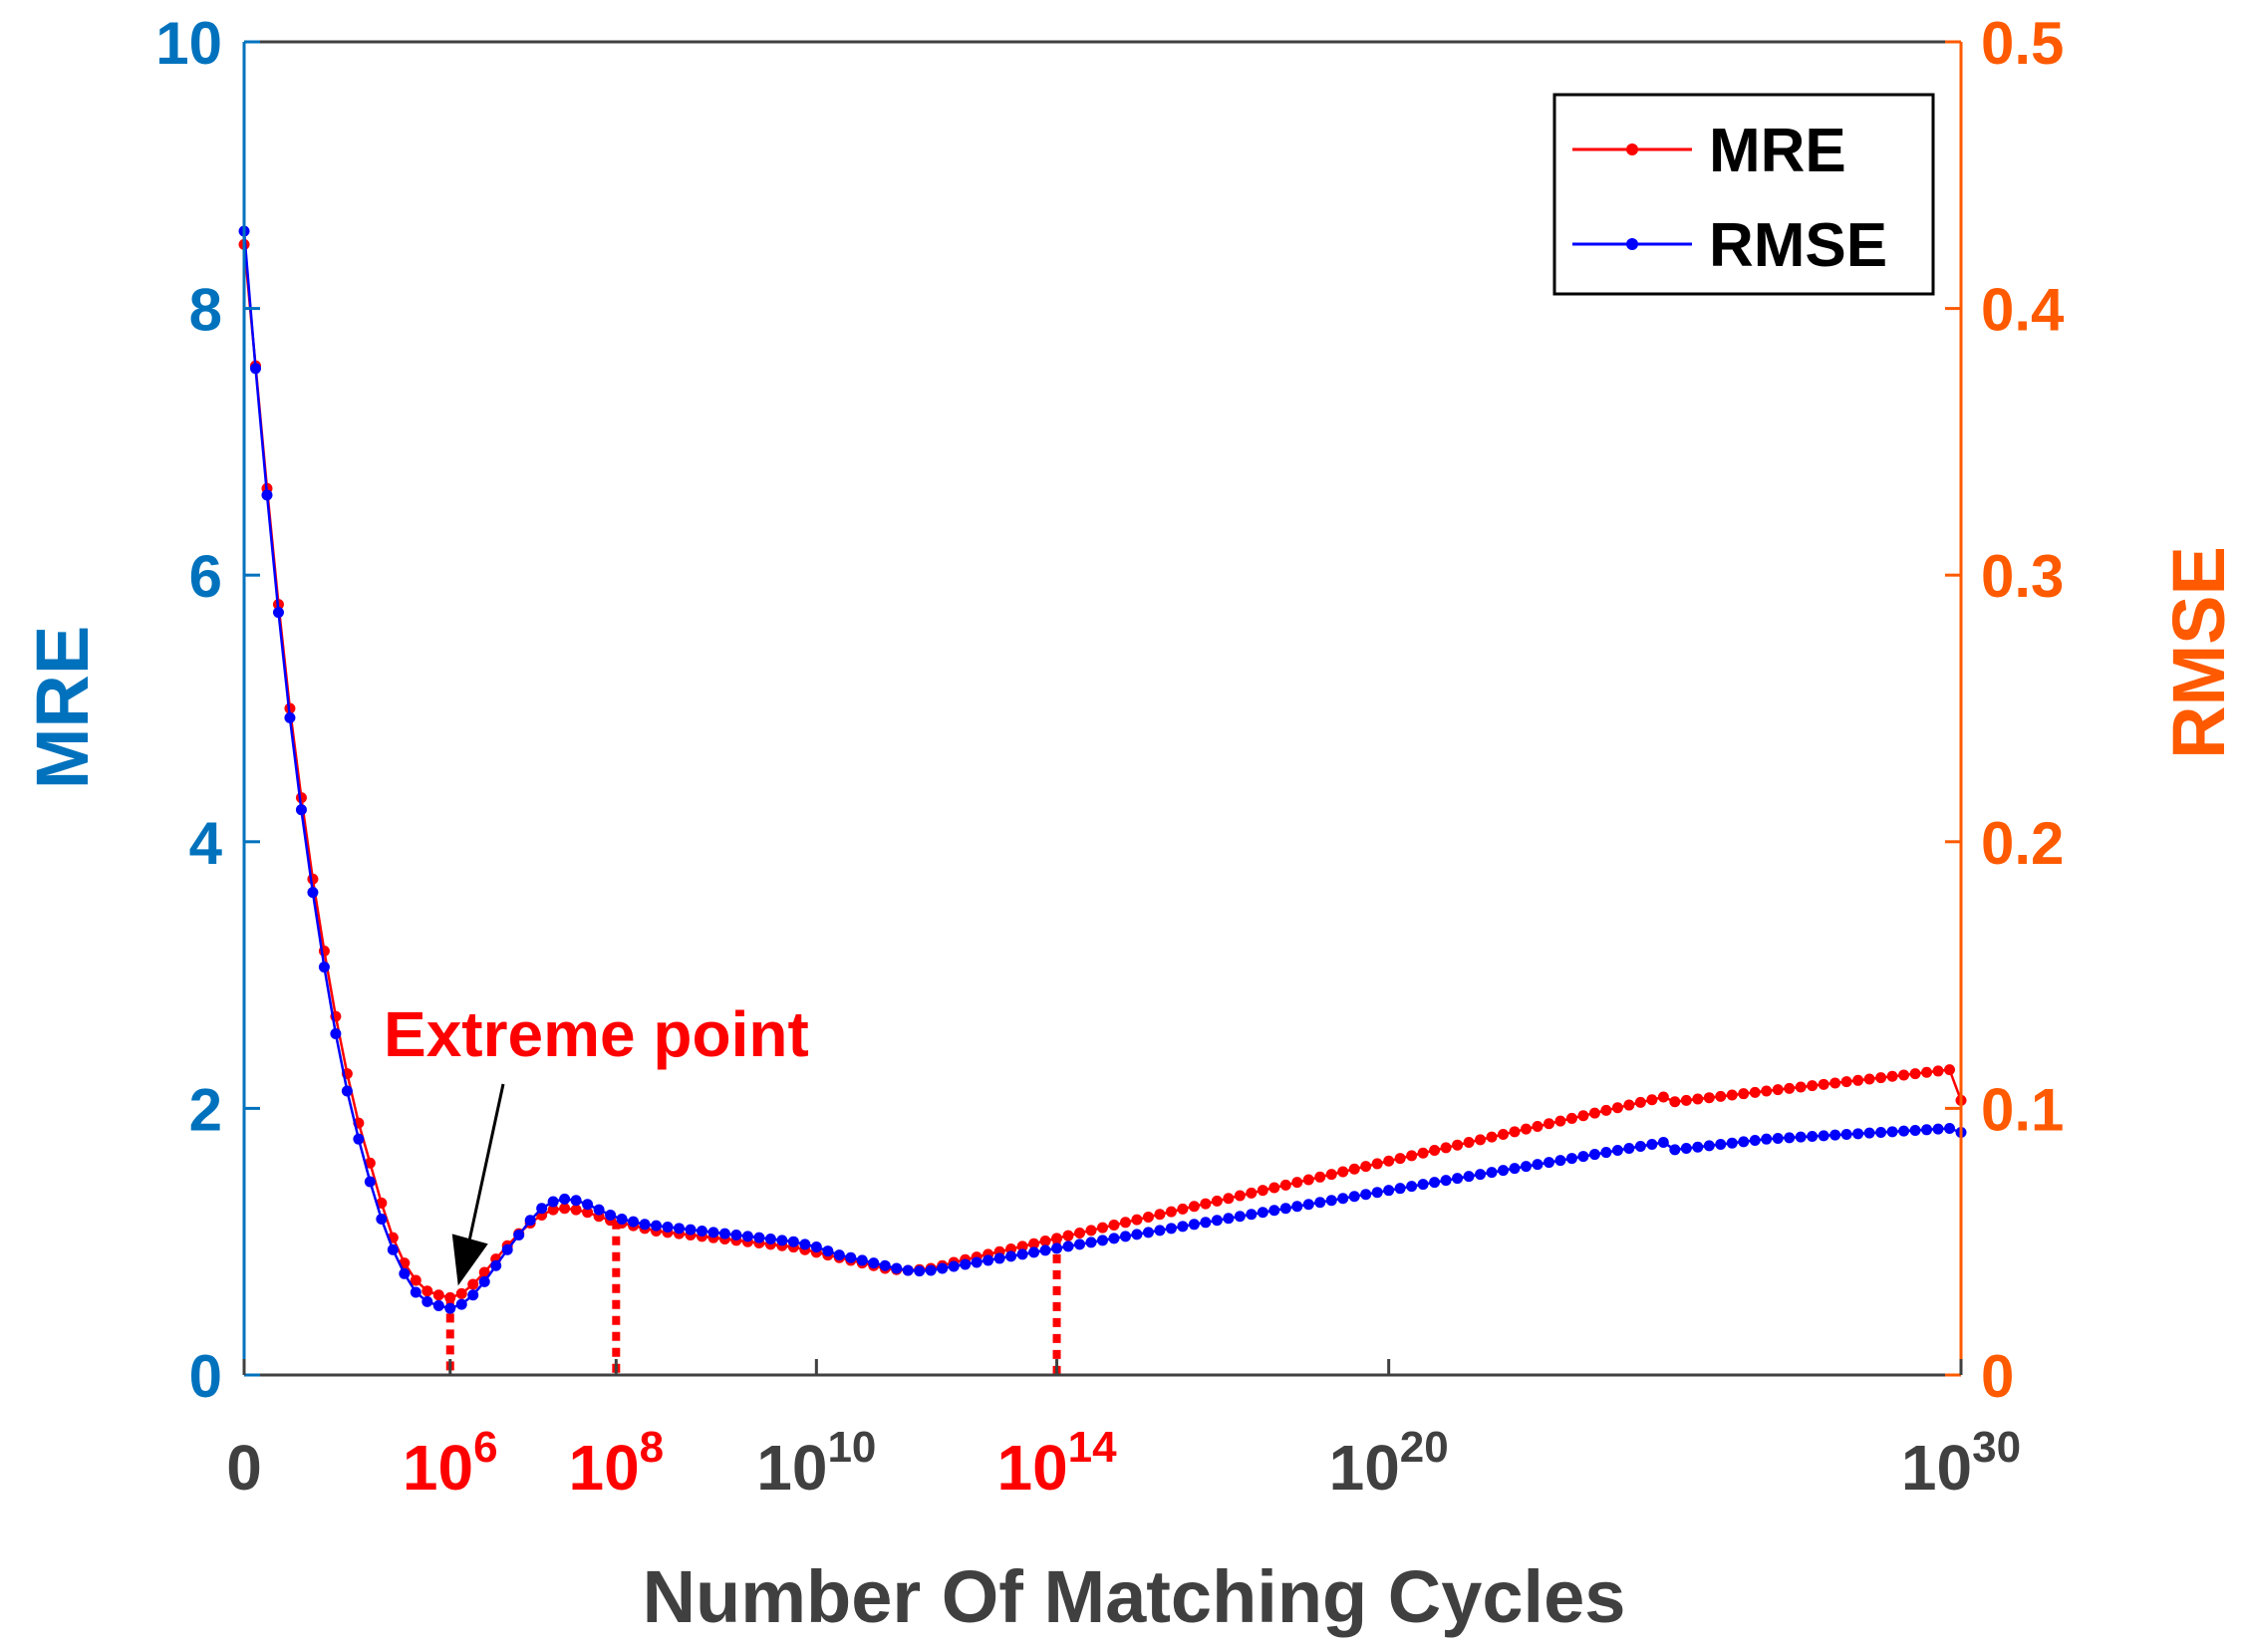 Image resolution: width=2247 pixels, height=1652 pixels. Describe the element at coordinates (1632, 149) in the screenshot. I see `legend-marker-mre` at that location.